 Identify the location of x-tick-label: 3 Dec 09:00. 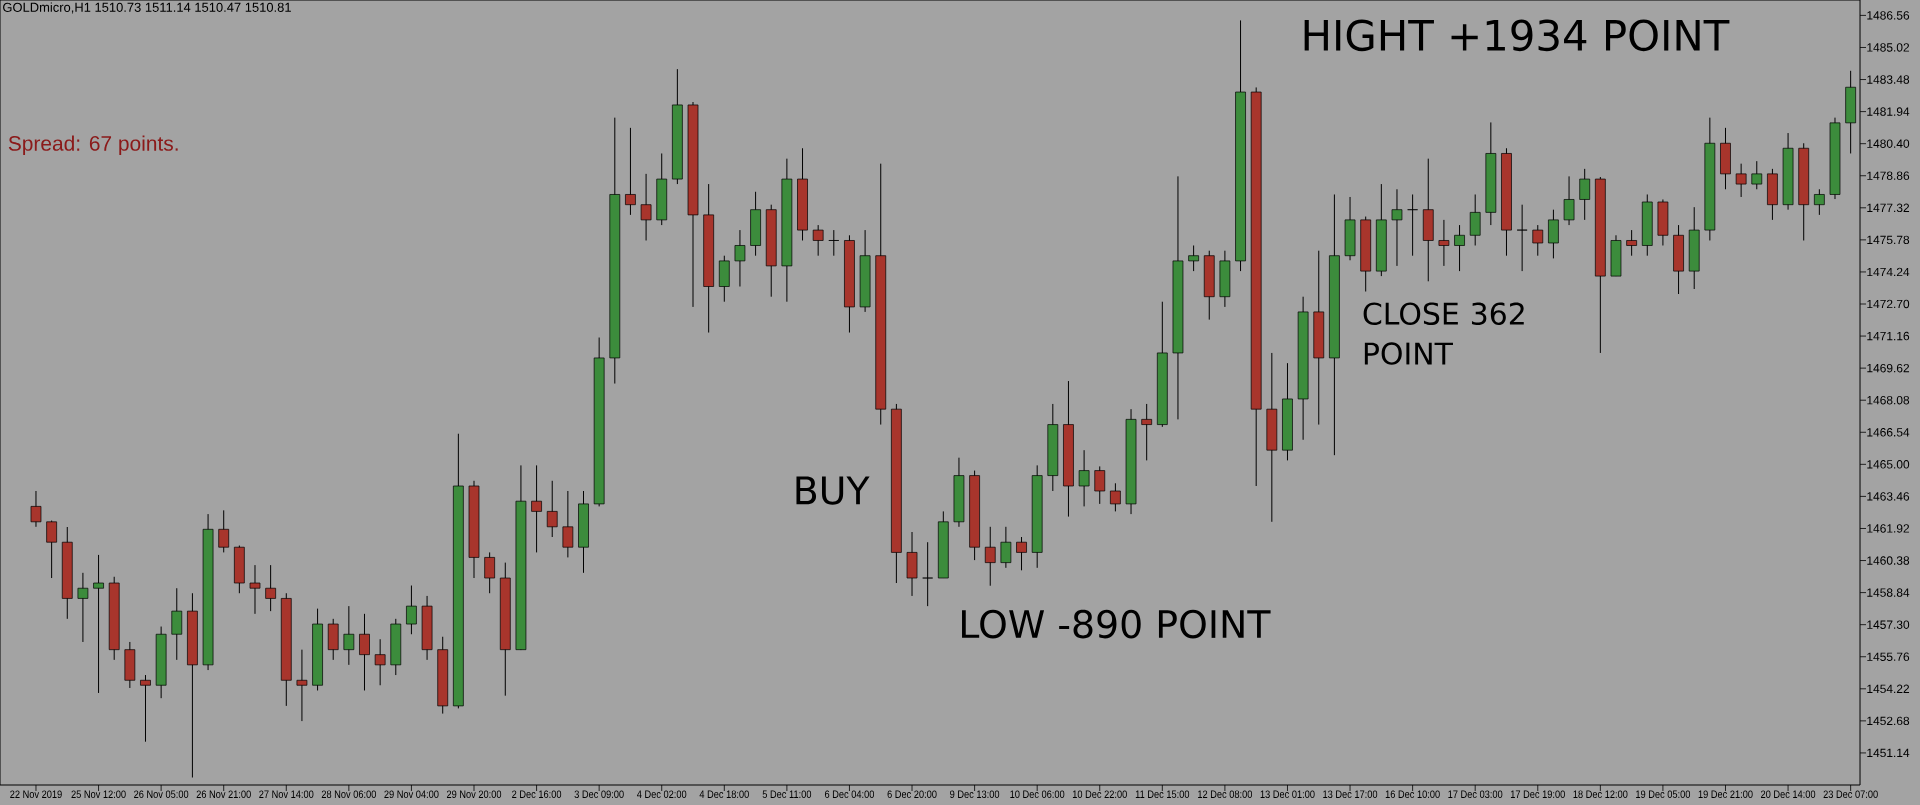
(599, 794).